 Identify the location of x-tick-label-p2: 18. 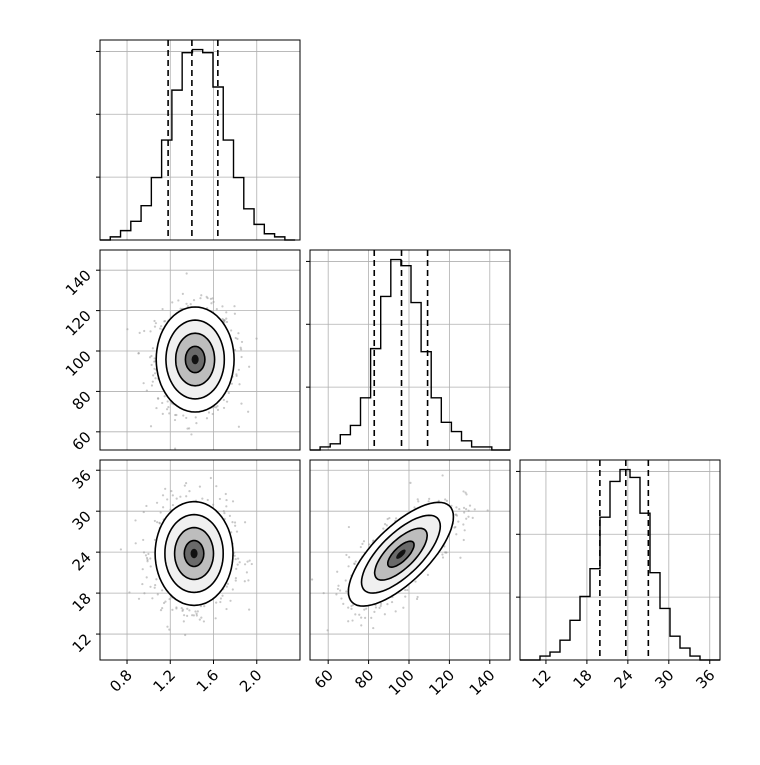
(582, 679).